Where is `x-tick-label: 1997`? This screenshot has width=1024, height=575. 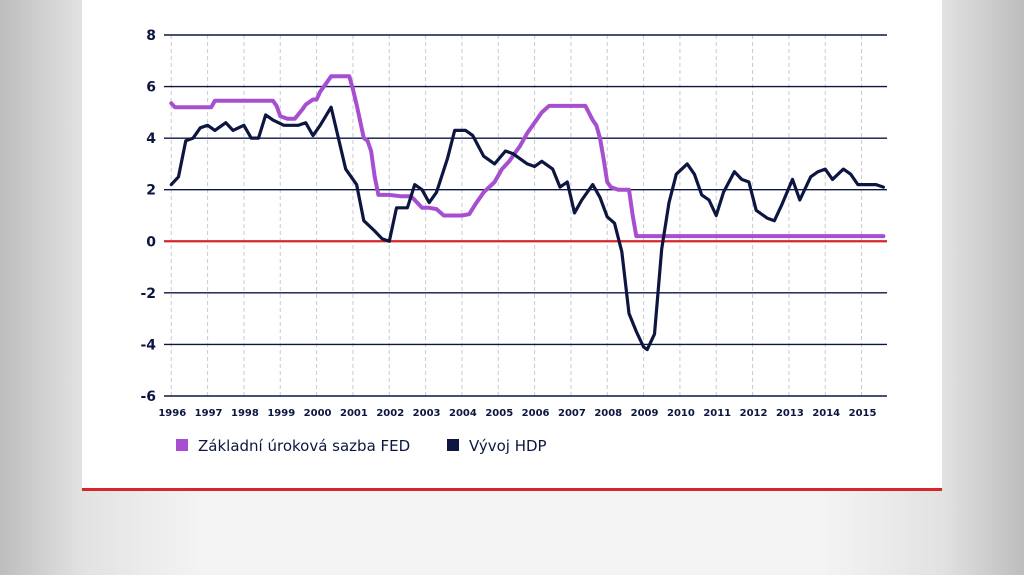 x-tick-label: 1997 is located at coordinates (209, 413).